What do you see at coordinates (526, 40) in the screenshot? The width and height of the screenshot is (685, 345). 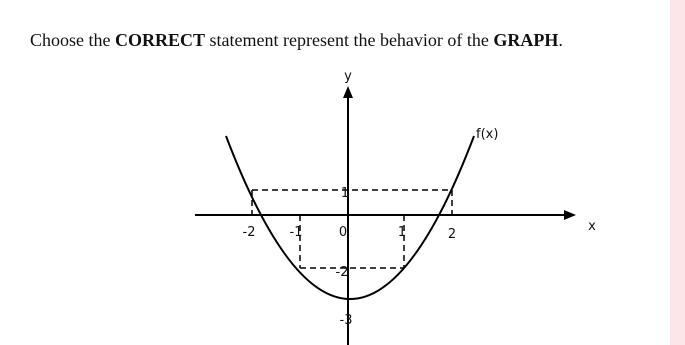 I see `question-emphasis: GRAPH` at bounding box center [526, 40].